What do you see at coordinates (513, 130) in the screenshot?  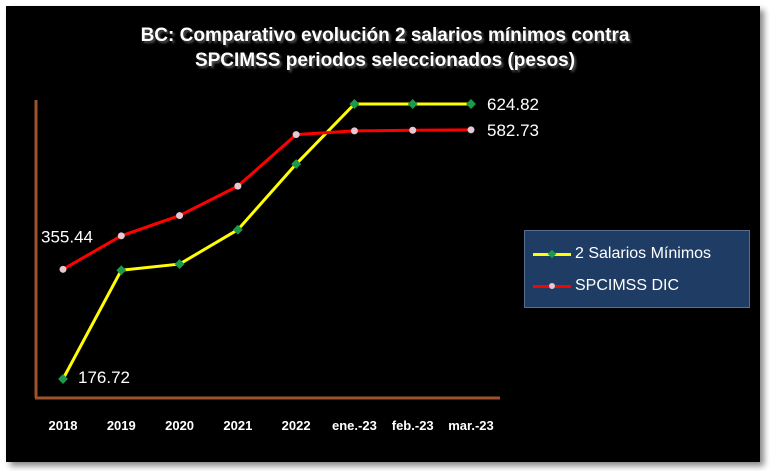 I see `data-label: 582.73` at bounding box center [513, 130].